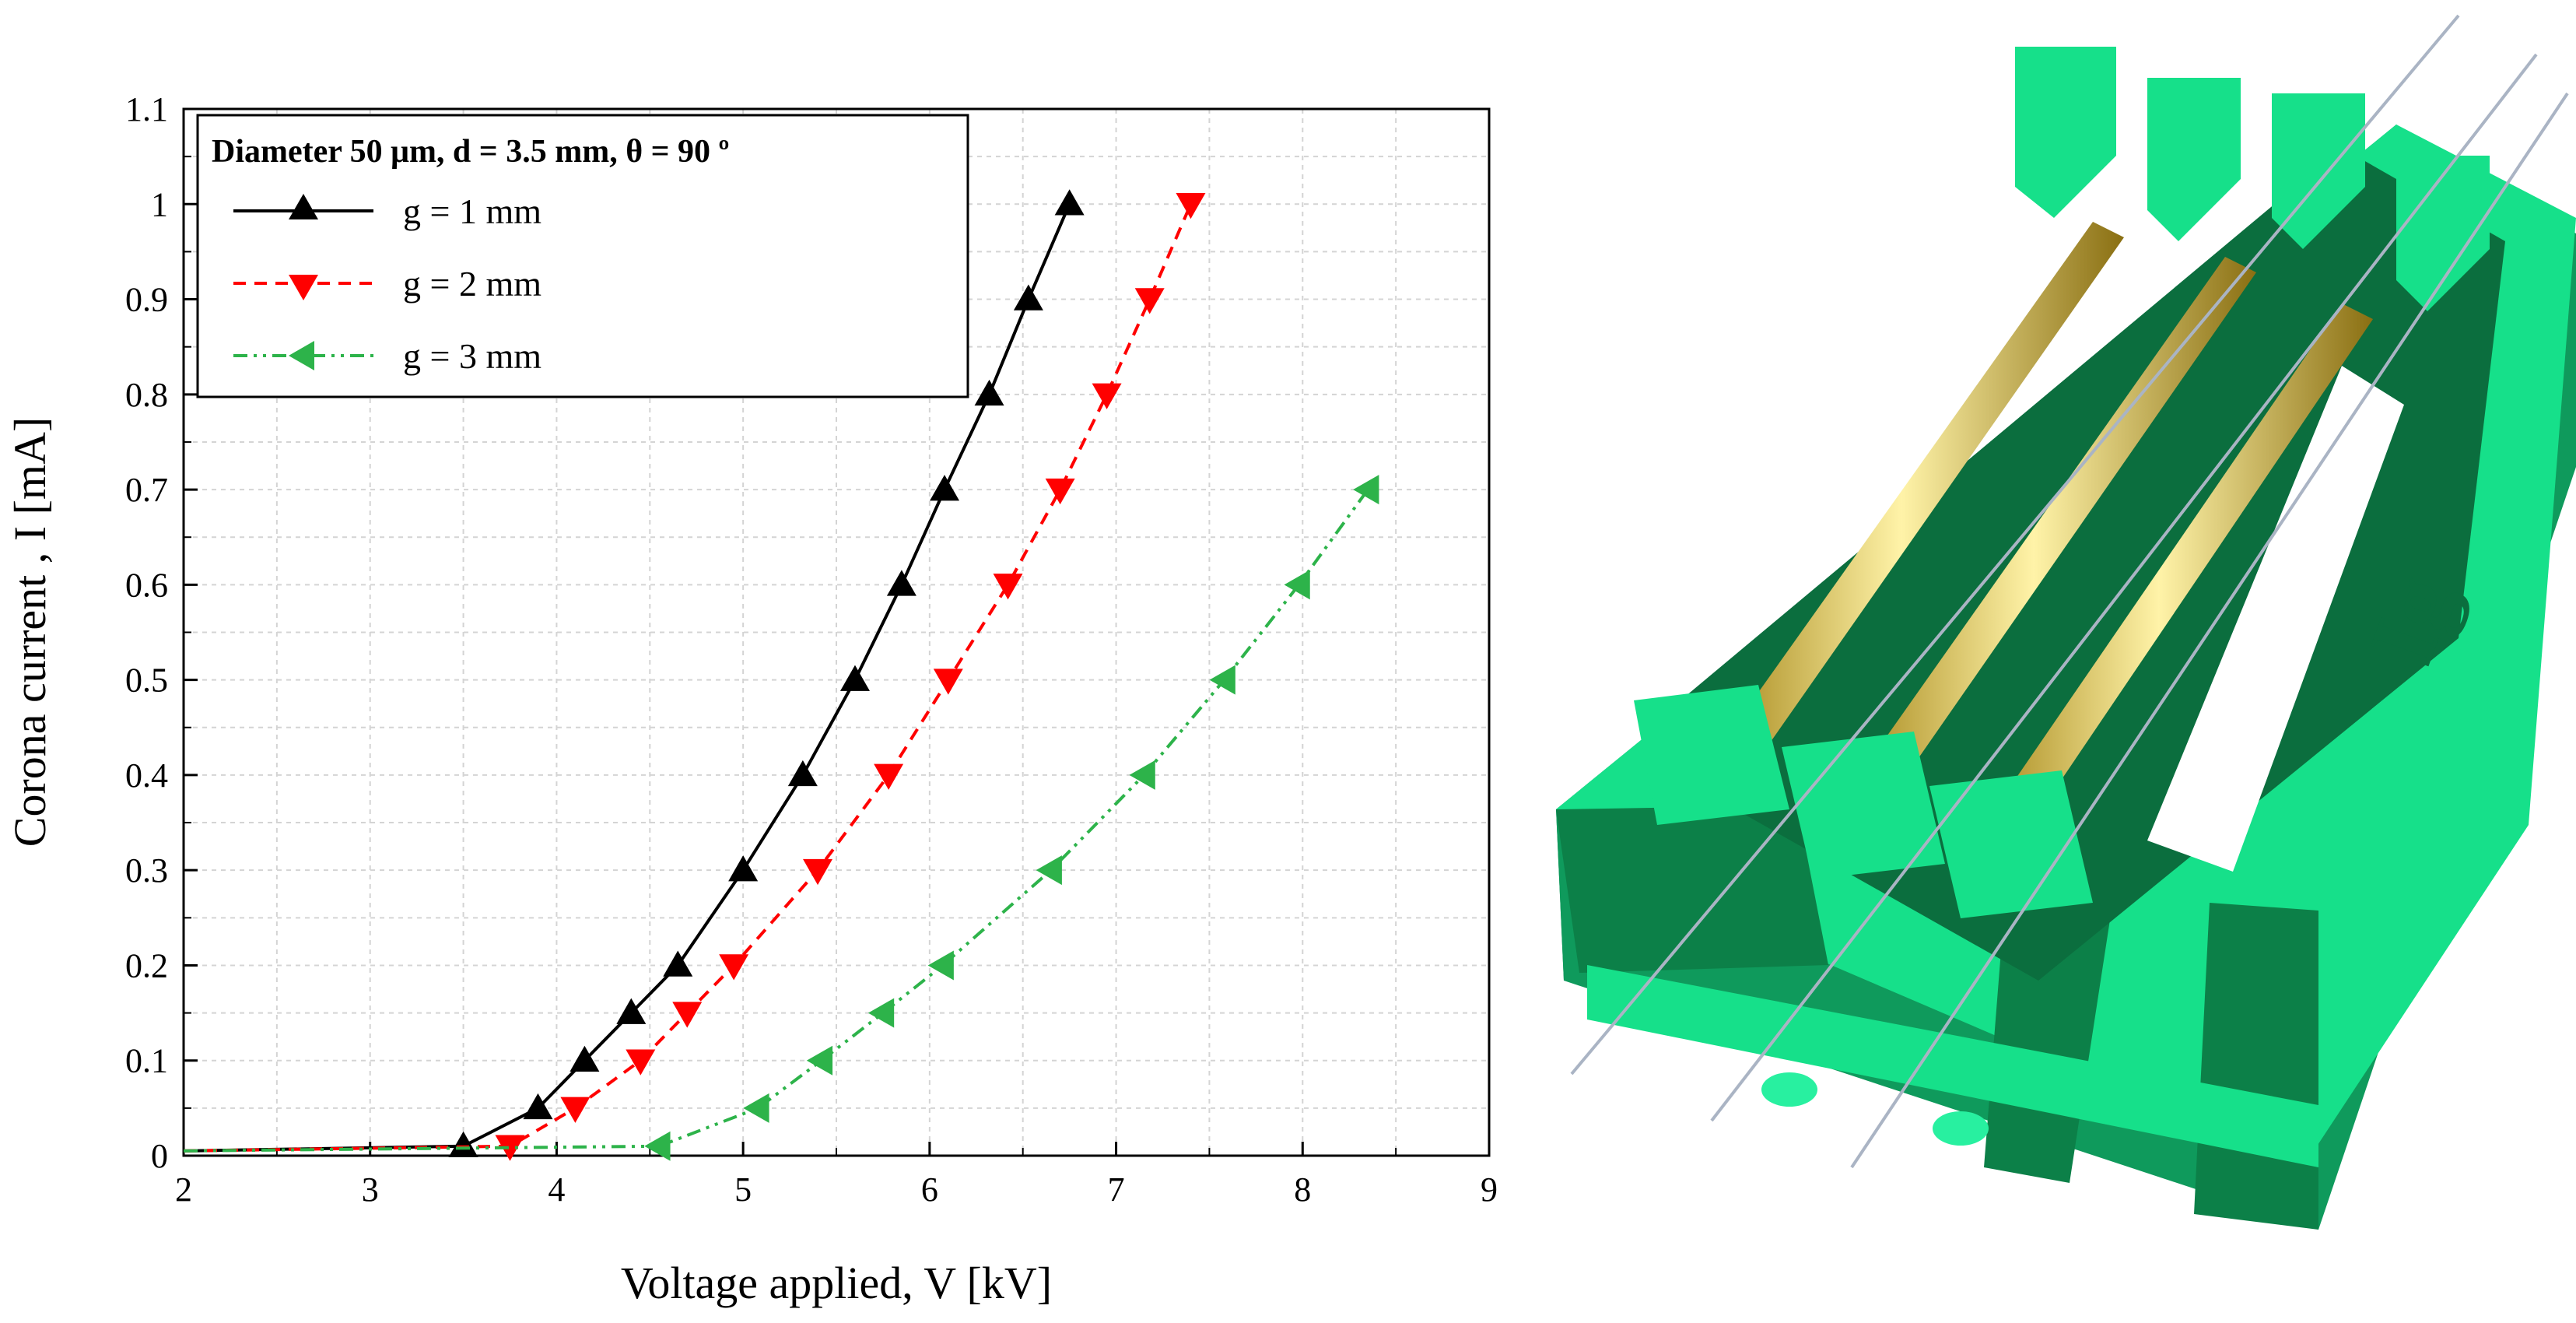 The width and height of the screenshot is (2576, 1323). What do you see at coordinates (146, 395) in the screenshot?
I see `y-tick-label: 0.8` at bounding box center [146, 395].